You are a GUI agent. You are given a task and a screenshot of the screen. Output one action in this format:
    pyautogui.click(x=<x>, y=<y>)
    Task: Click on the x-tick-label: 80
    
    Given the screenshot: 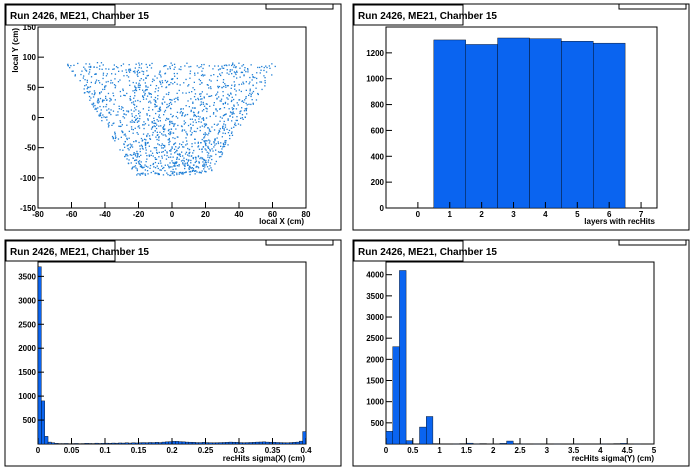 What is the action you would take?
    pyautogui.click(x=306, y=214)
    